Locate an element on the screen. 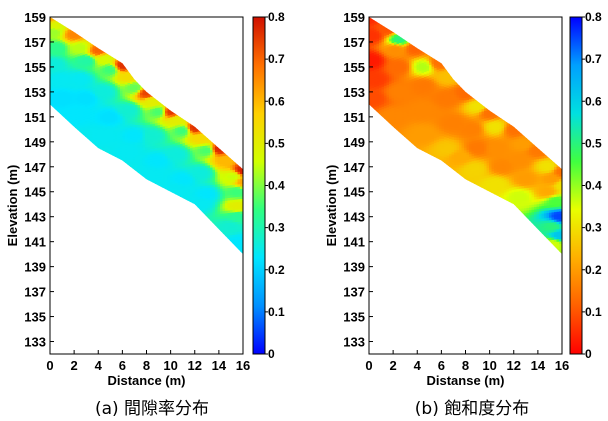 The image size is (608, 421). x-axis-label: Distance (m) is located at coordinates (146, 380).